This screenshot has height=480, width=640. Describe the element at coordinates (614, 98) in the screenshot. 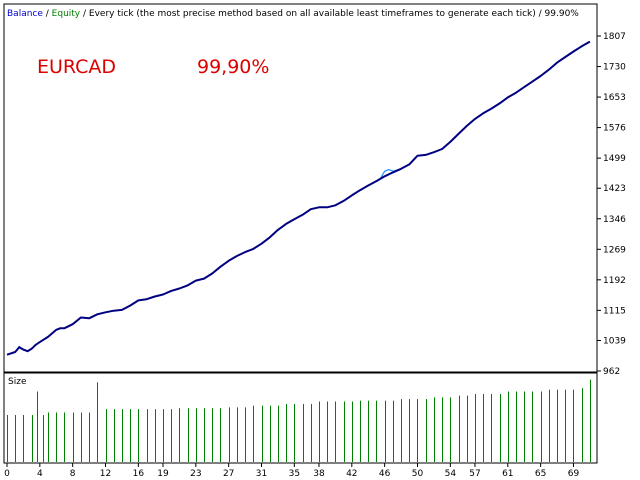

I see `y-tick-label: 1653` at that location.